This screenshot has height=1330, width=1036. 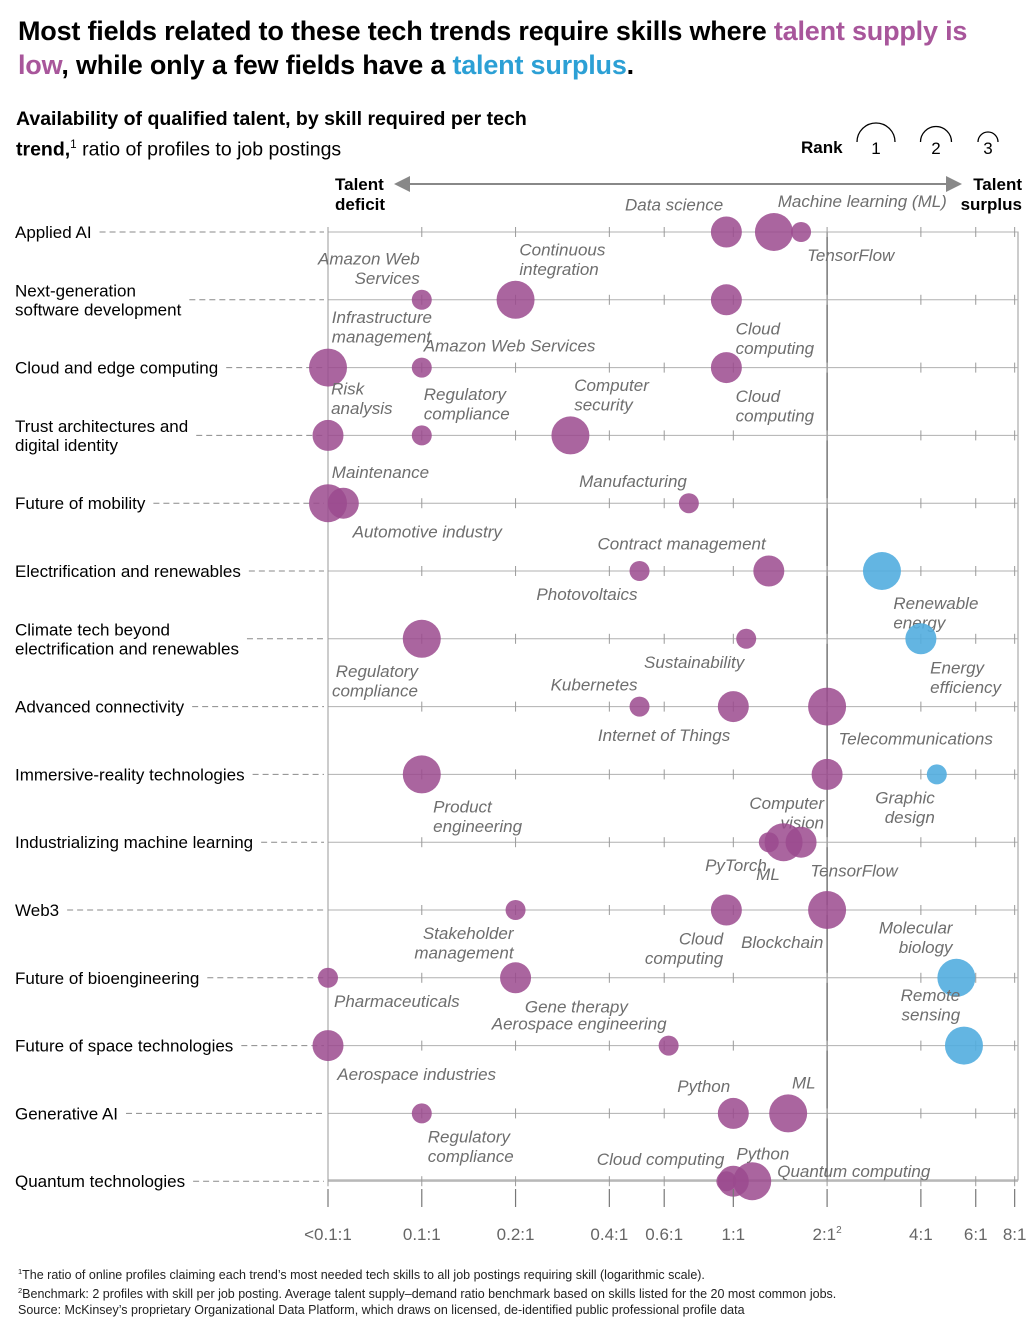 I want to click on headline-text-2: , while only a few fields have a, so click(x=257, y=65).